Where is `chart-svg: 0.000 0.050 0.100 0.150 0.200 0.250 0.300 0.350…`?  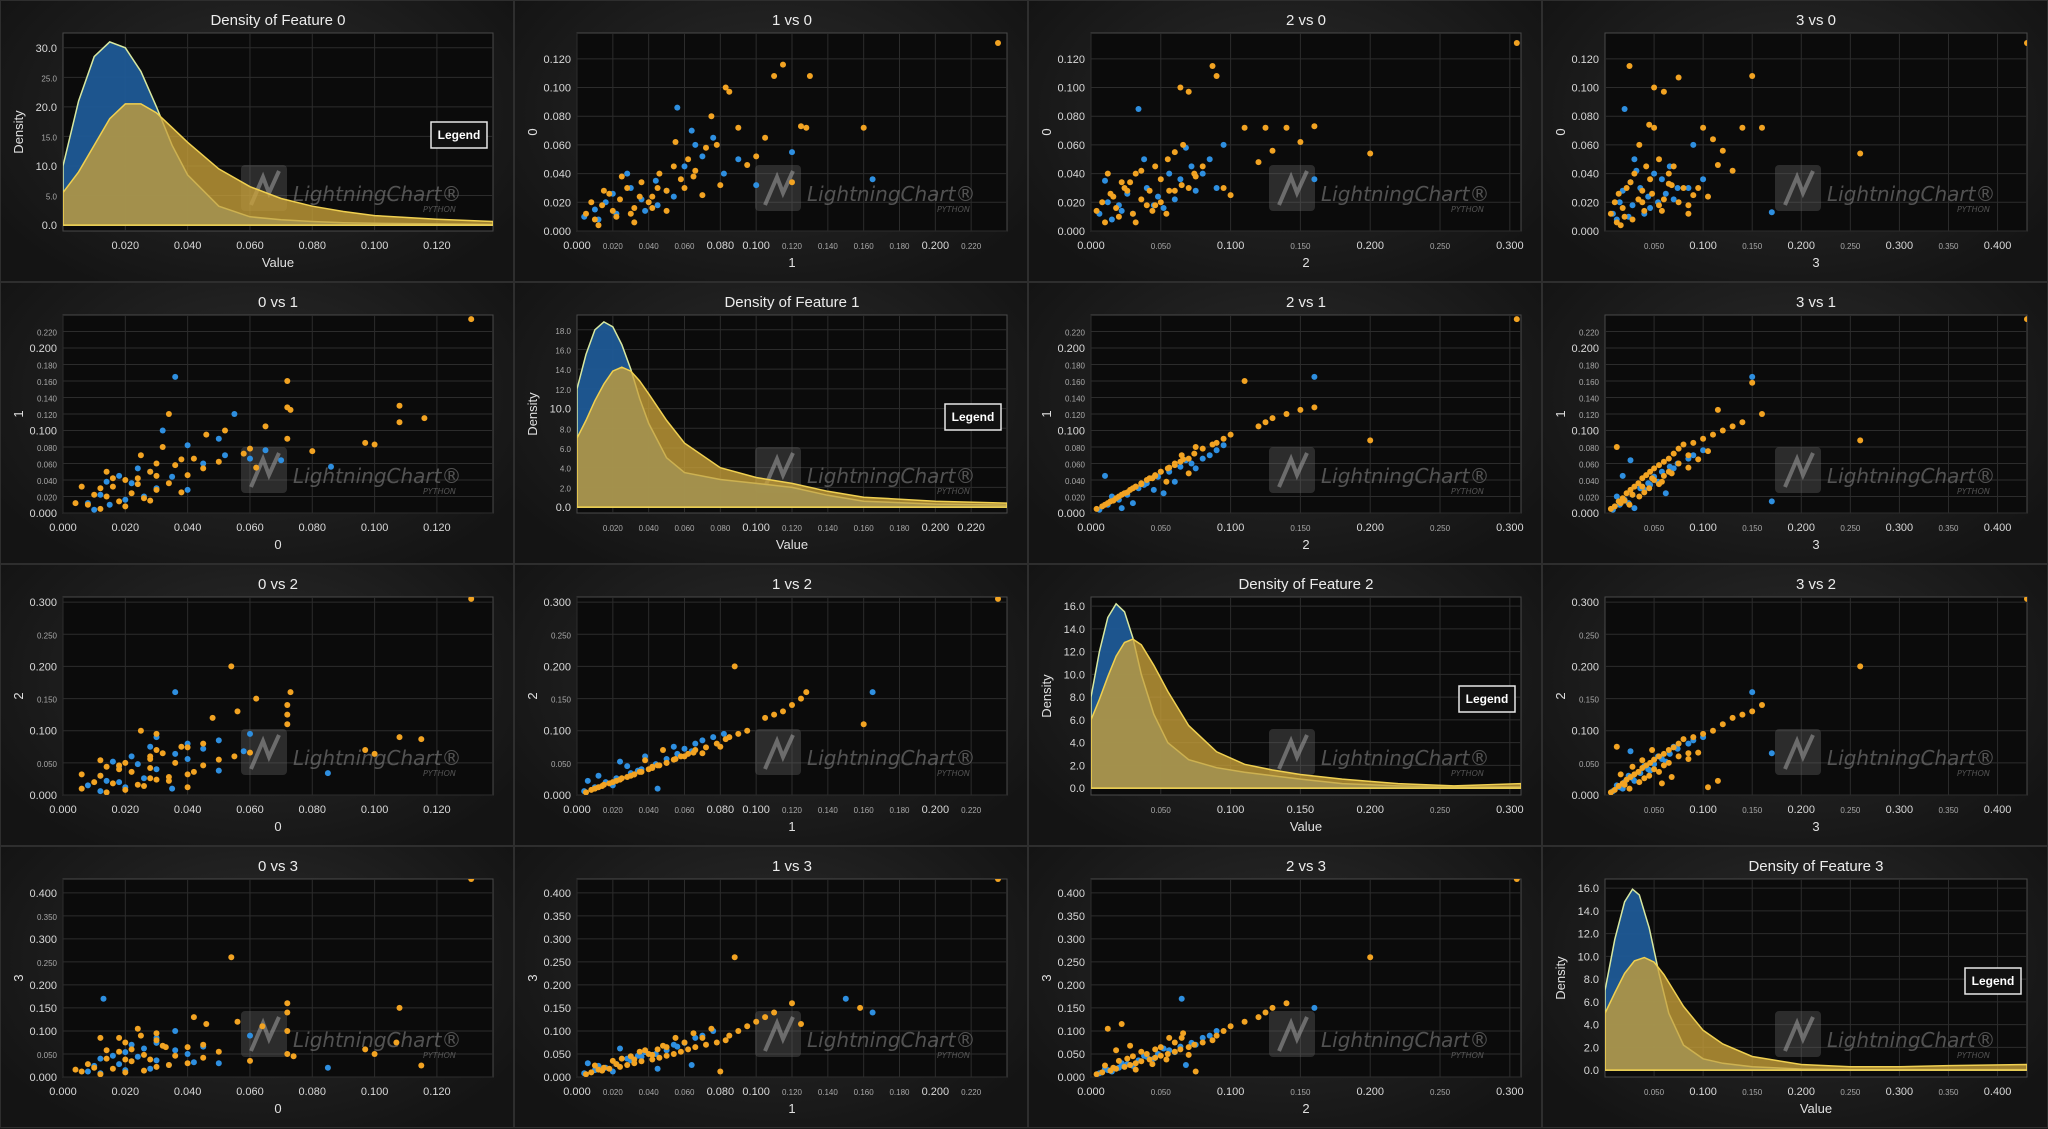
chart-svg: 0.000 0.050 0.100 0.150 0.200 0.250 0.300 0.350… is located at coordinates (1286, 988).